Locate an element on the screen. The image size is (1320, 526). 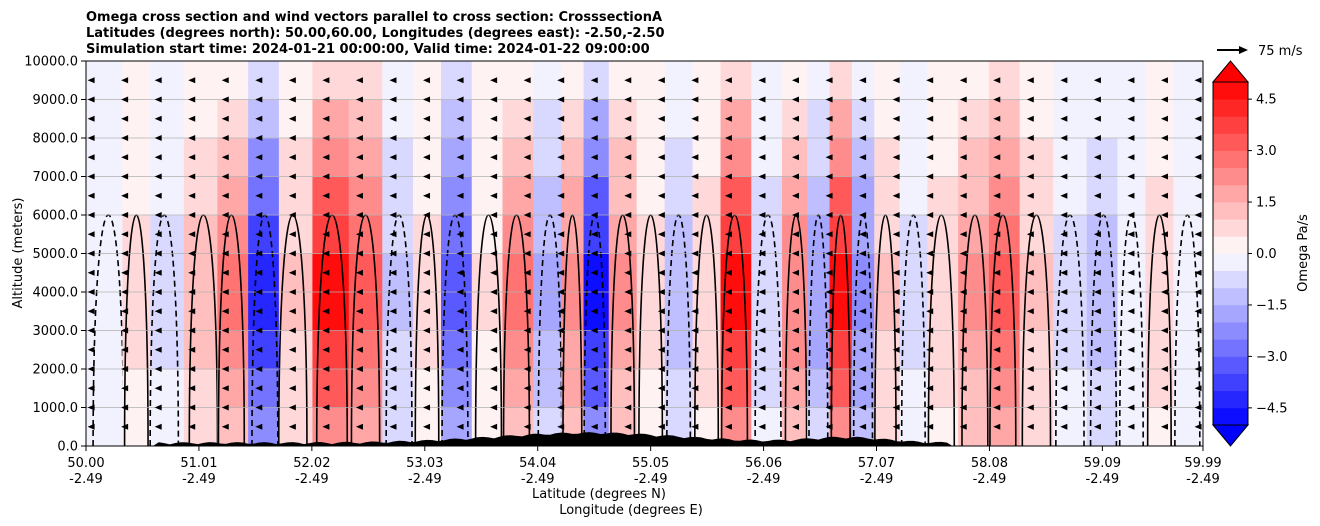
colorbar-tick-label: 1.5 is located at coordinates (1266, 203).